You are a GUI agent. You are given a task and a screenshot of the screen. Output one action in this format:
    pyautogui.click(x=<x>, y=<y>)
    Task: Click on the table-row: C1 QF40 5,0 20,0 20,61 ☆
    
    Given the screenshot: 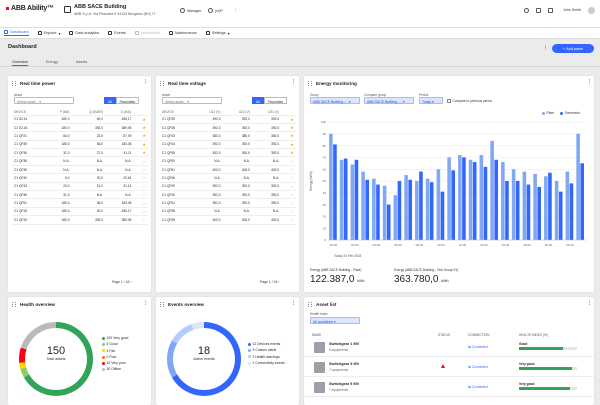 What is the action you would take?
    pyautogui.click(x=80, y=178)
    